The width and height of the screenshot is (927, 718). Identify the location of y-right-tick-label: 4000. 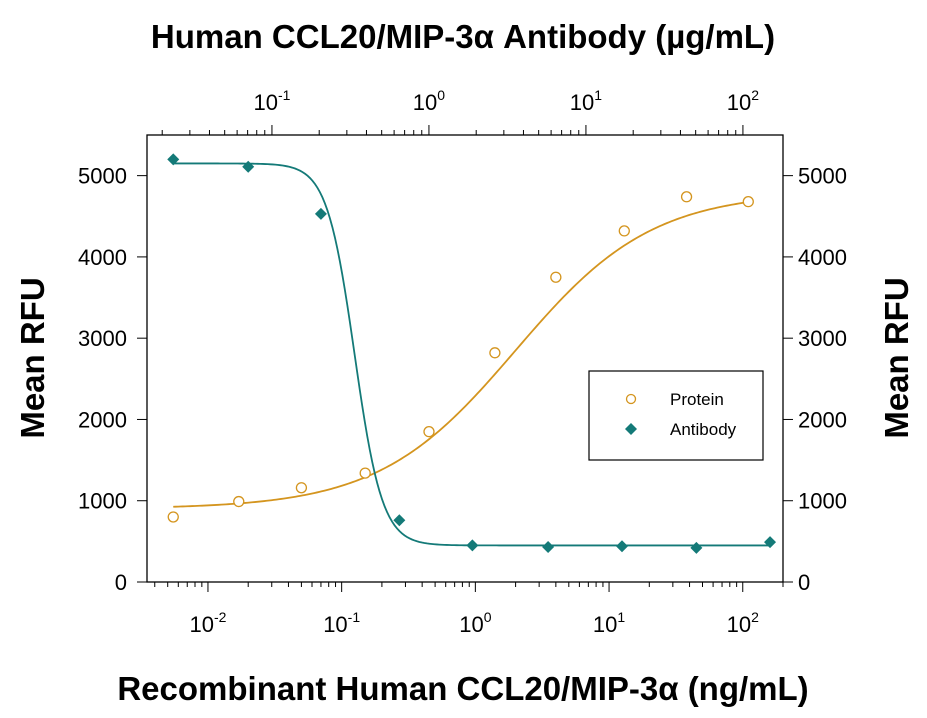
(822, 257).